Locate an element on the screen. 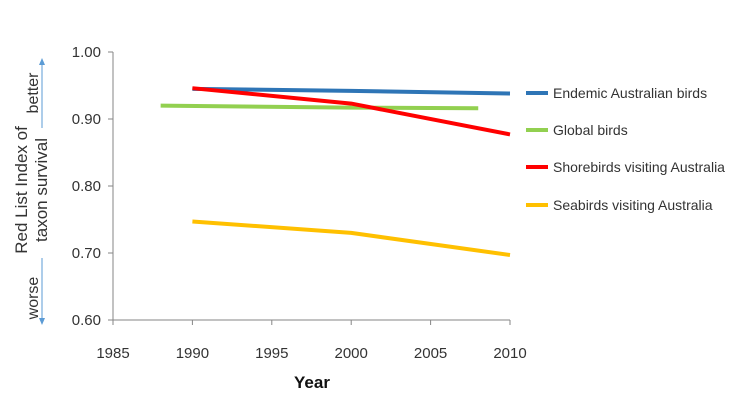 The width and height of the screenshot is (754, 410). worse-arrowhead is located at coordinates (42, 321).